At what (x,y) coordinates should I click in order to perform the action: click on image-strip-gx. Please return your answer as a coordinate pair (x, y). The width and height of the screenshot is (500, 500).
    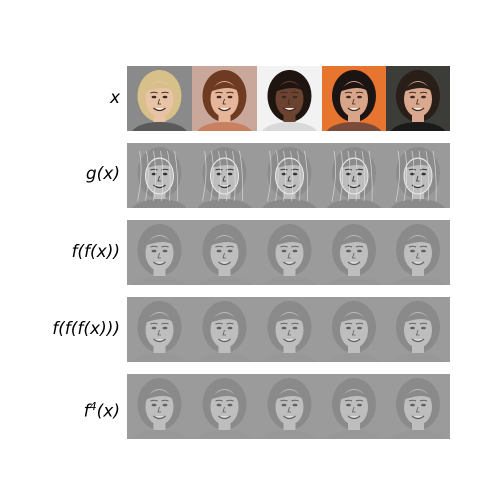
    Looking at the image, I should click on (288, 175).